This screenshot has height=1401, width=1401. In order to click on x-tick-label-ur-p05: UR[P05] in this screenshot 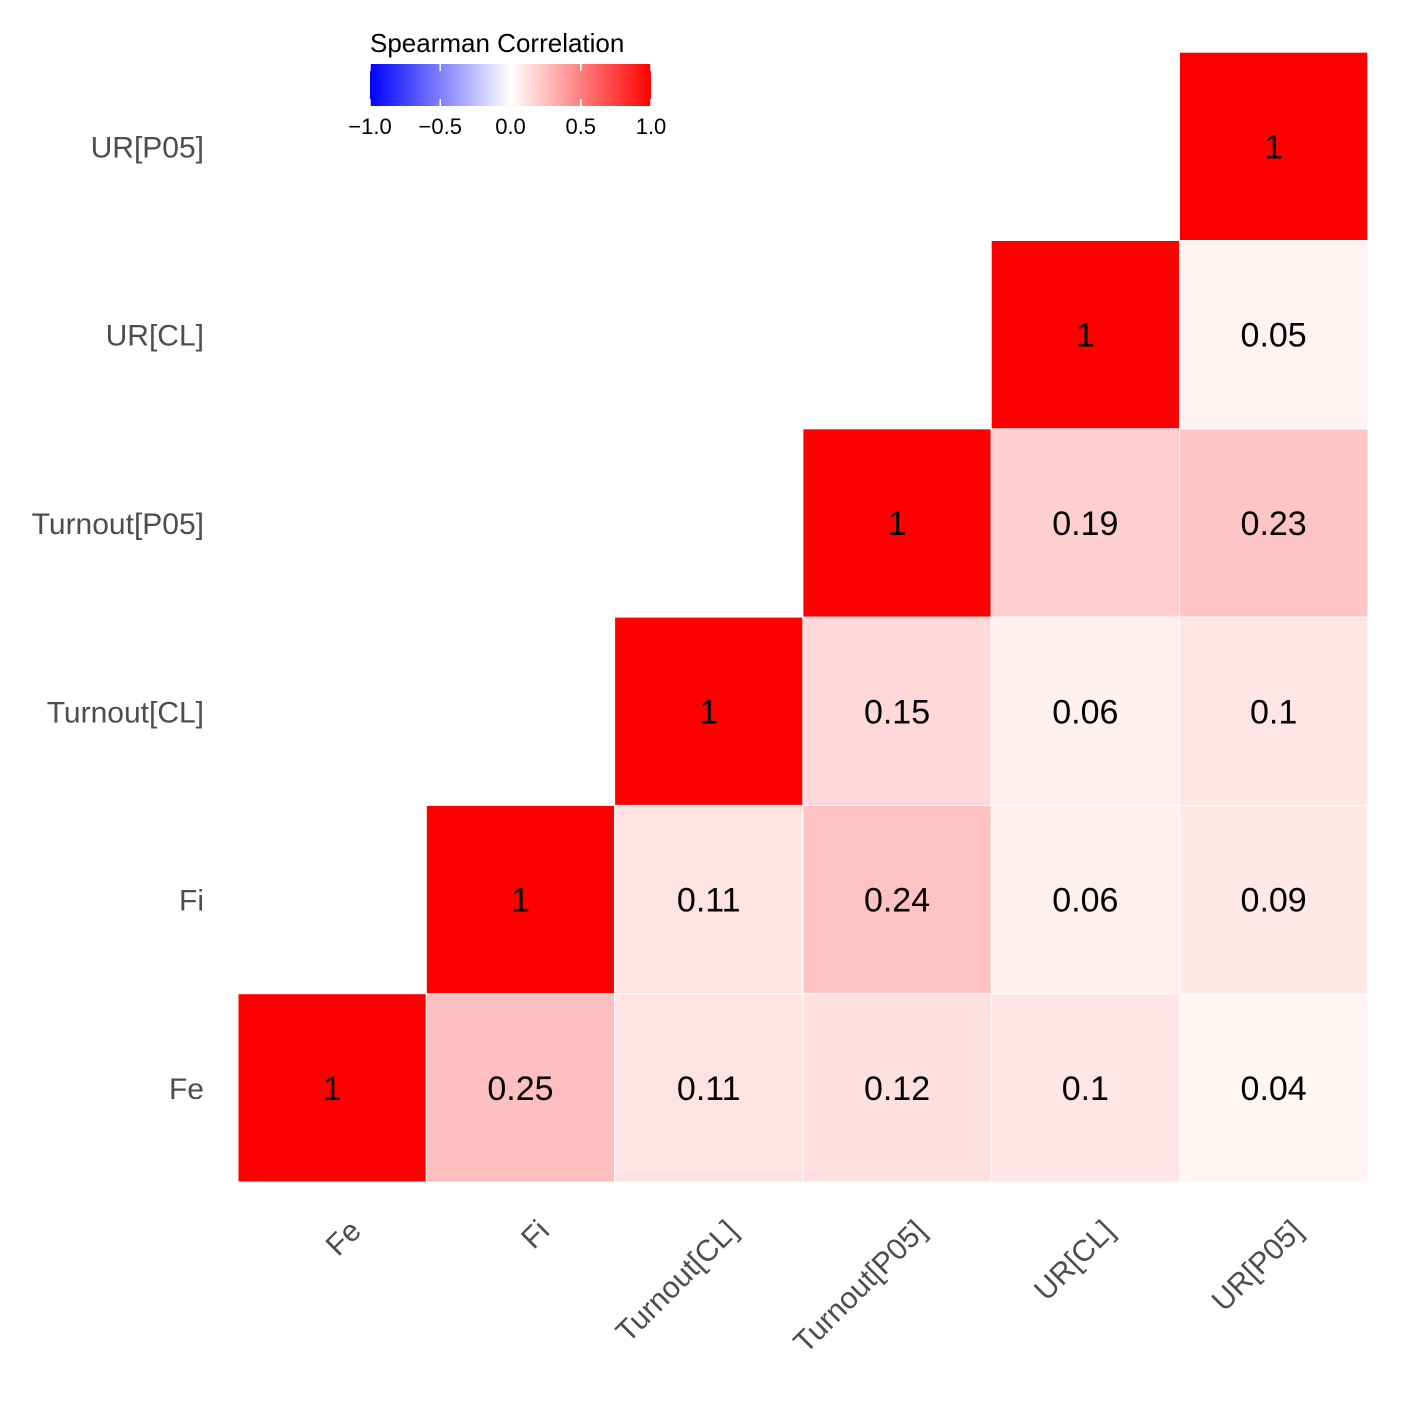, I will do `click(1258, 1266)`.